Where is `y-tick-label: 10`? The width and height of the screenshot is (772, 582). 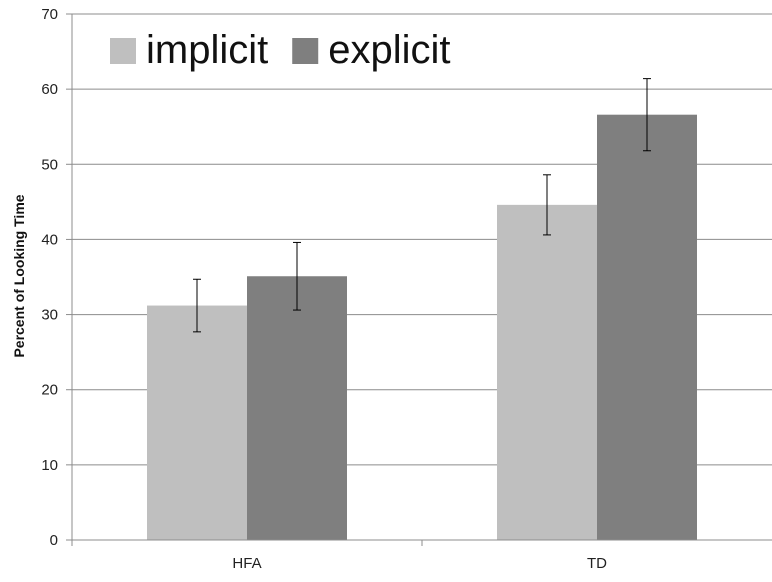
y-tick-label: 10 is located at coordinates (49, 465).